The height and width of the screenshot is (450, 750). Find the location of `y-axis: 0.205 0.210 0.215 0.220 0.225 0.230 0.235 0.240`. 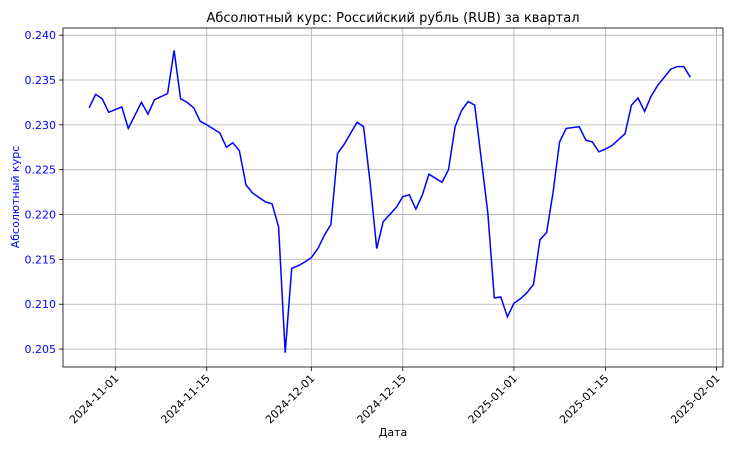

y-axis: 0.205 0.210 0.215 0.220 0.225 0.230 0.235 0.240 is located at coordinates (44, 192).